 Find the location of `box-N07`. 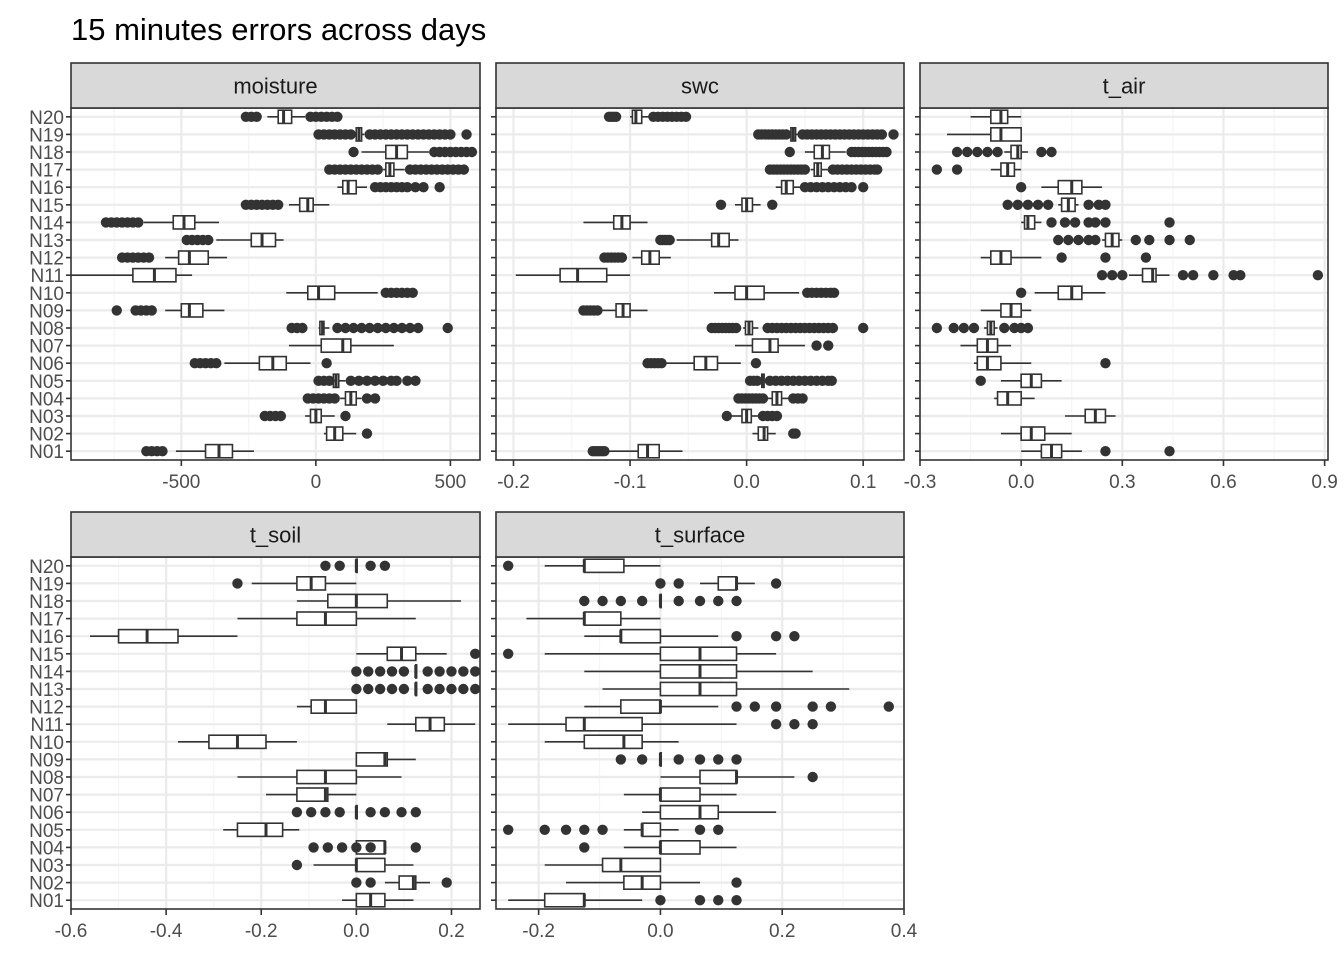

box-N07 is located at coordinates (311, 794).